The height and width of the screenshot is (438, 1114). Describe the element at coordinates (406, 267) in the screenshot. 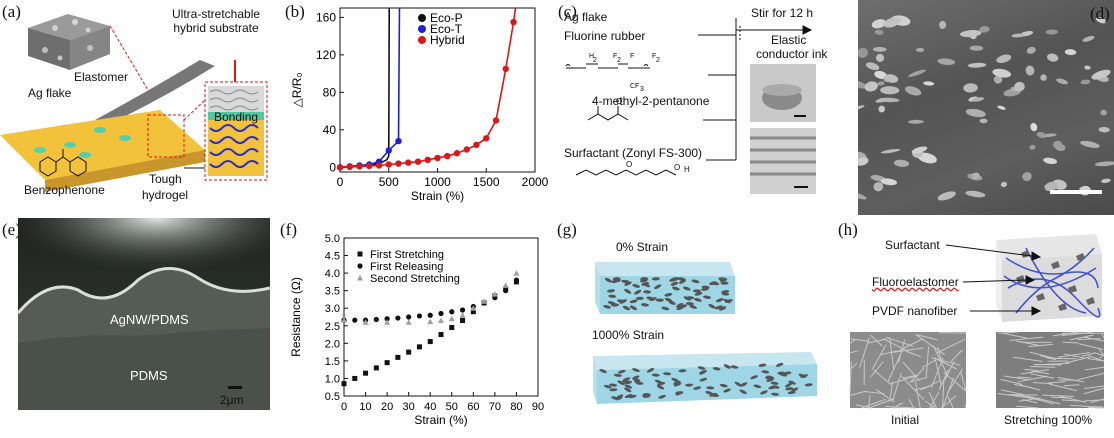

I see `legend-label: First Releasing` at that location.